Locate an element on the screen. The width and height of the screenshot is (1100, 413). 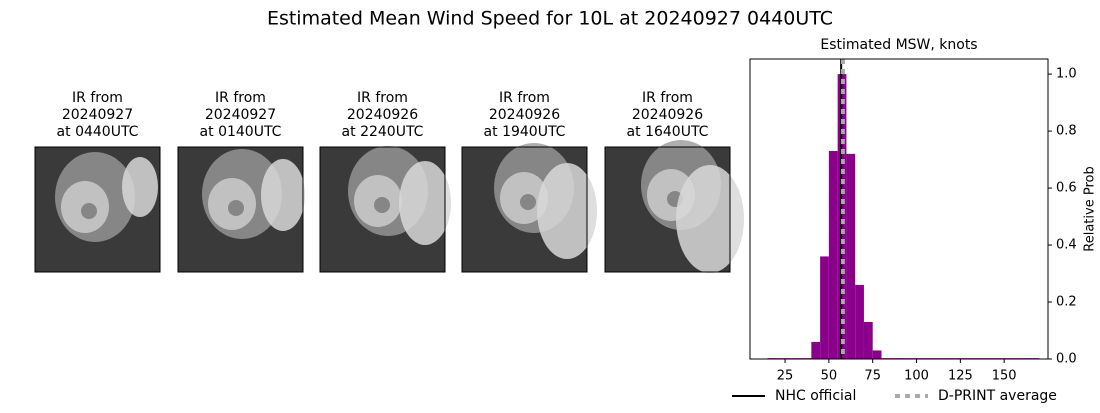
panel-title: at 0140UTC is located at coordinates (241, 132).